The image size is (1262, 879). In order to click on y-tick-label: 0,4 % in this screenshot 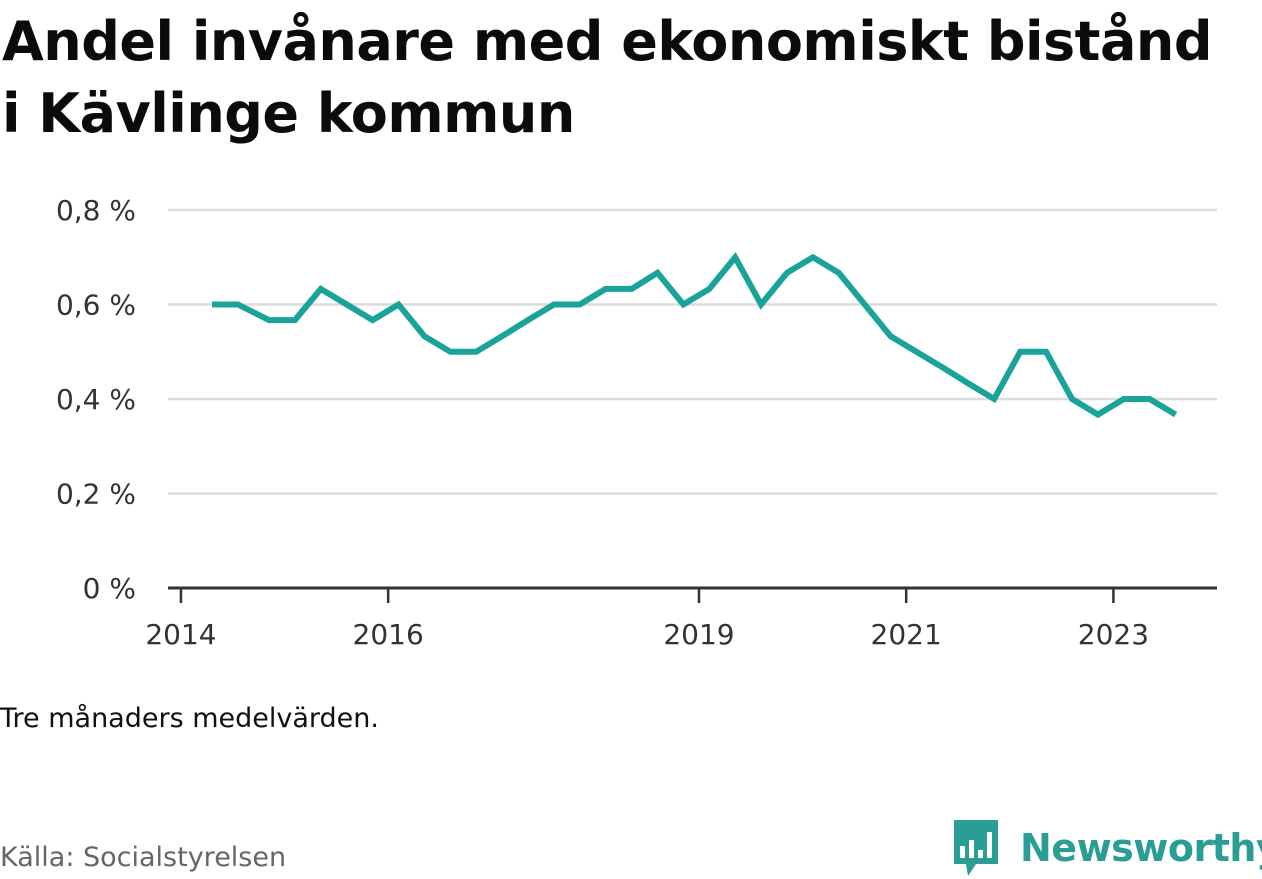, I will do `click(96, 399)`.